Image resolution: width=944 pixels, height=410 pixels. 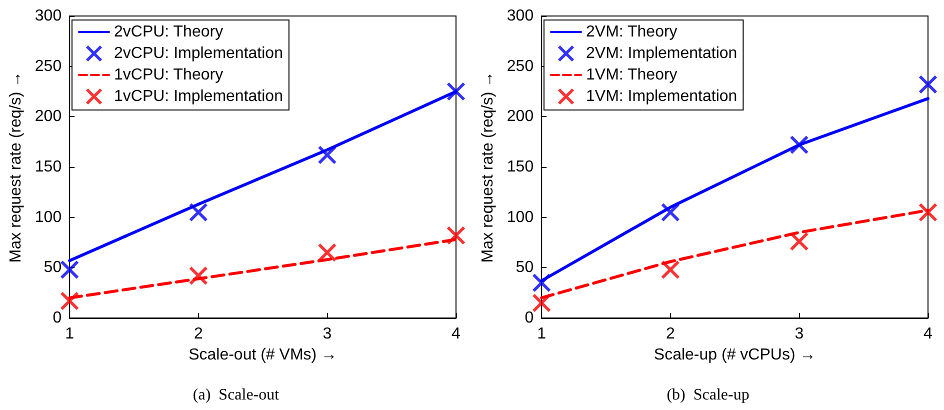 I want to click on text: (a) Scale-out, so click(x=236, y=395).